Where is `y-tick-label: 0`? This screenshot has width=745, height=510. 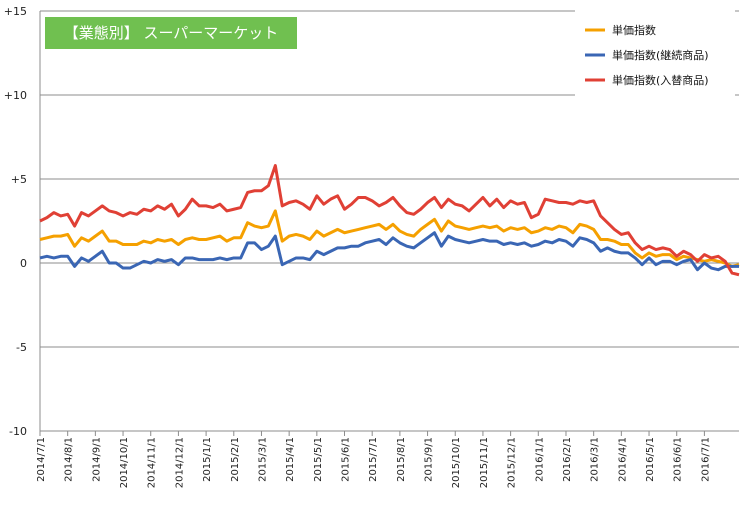
y-tick-label: 0 is located at coordinates (23, 263).